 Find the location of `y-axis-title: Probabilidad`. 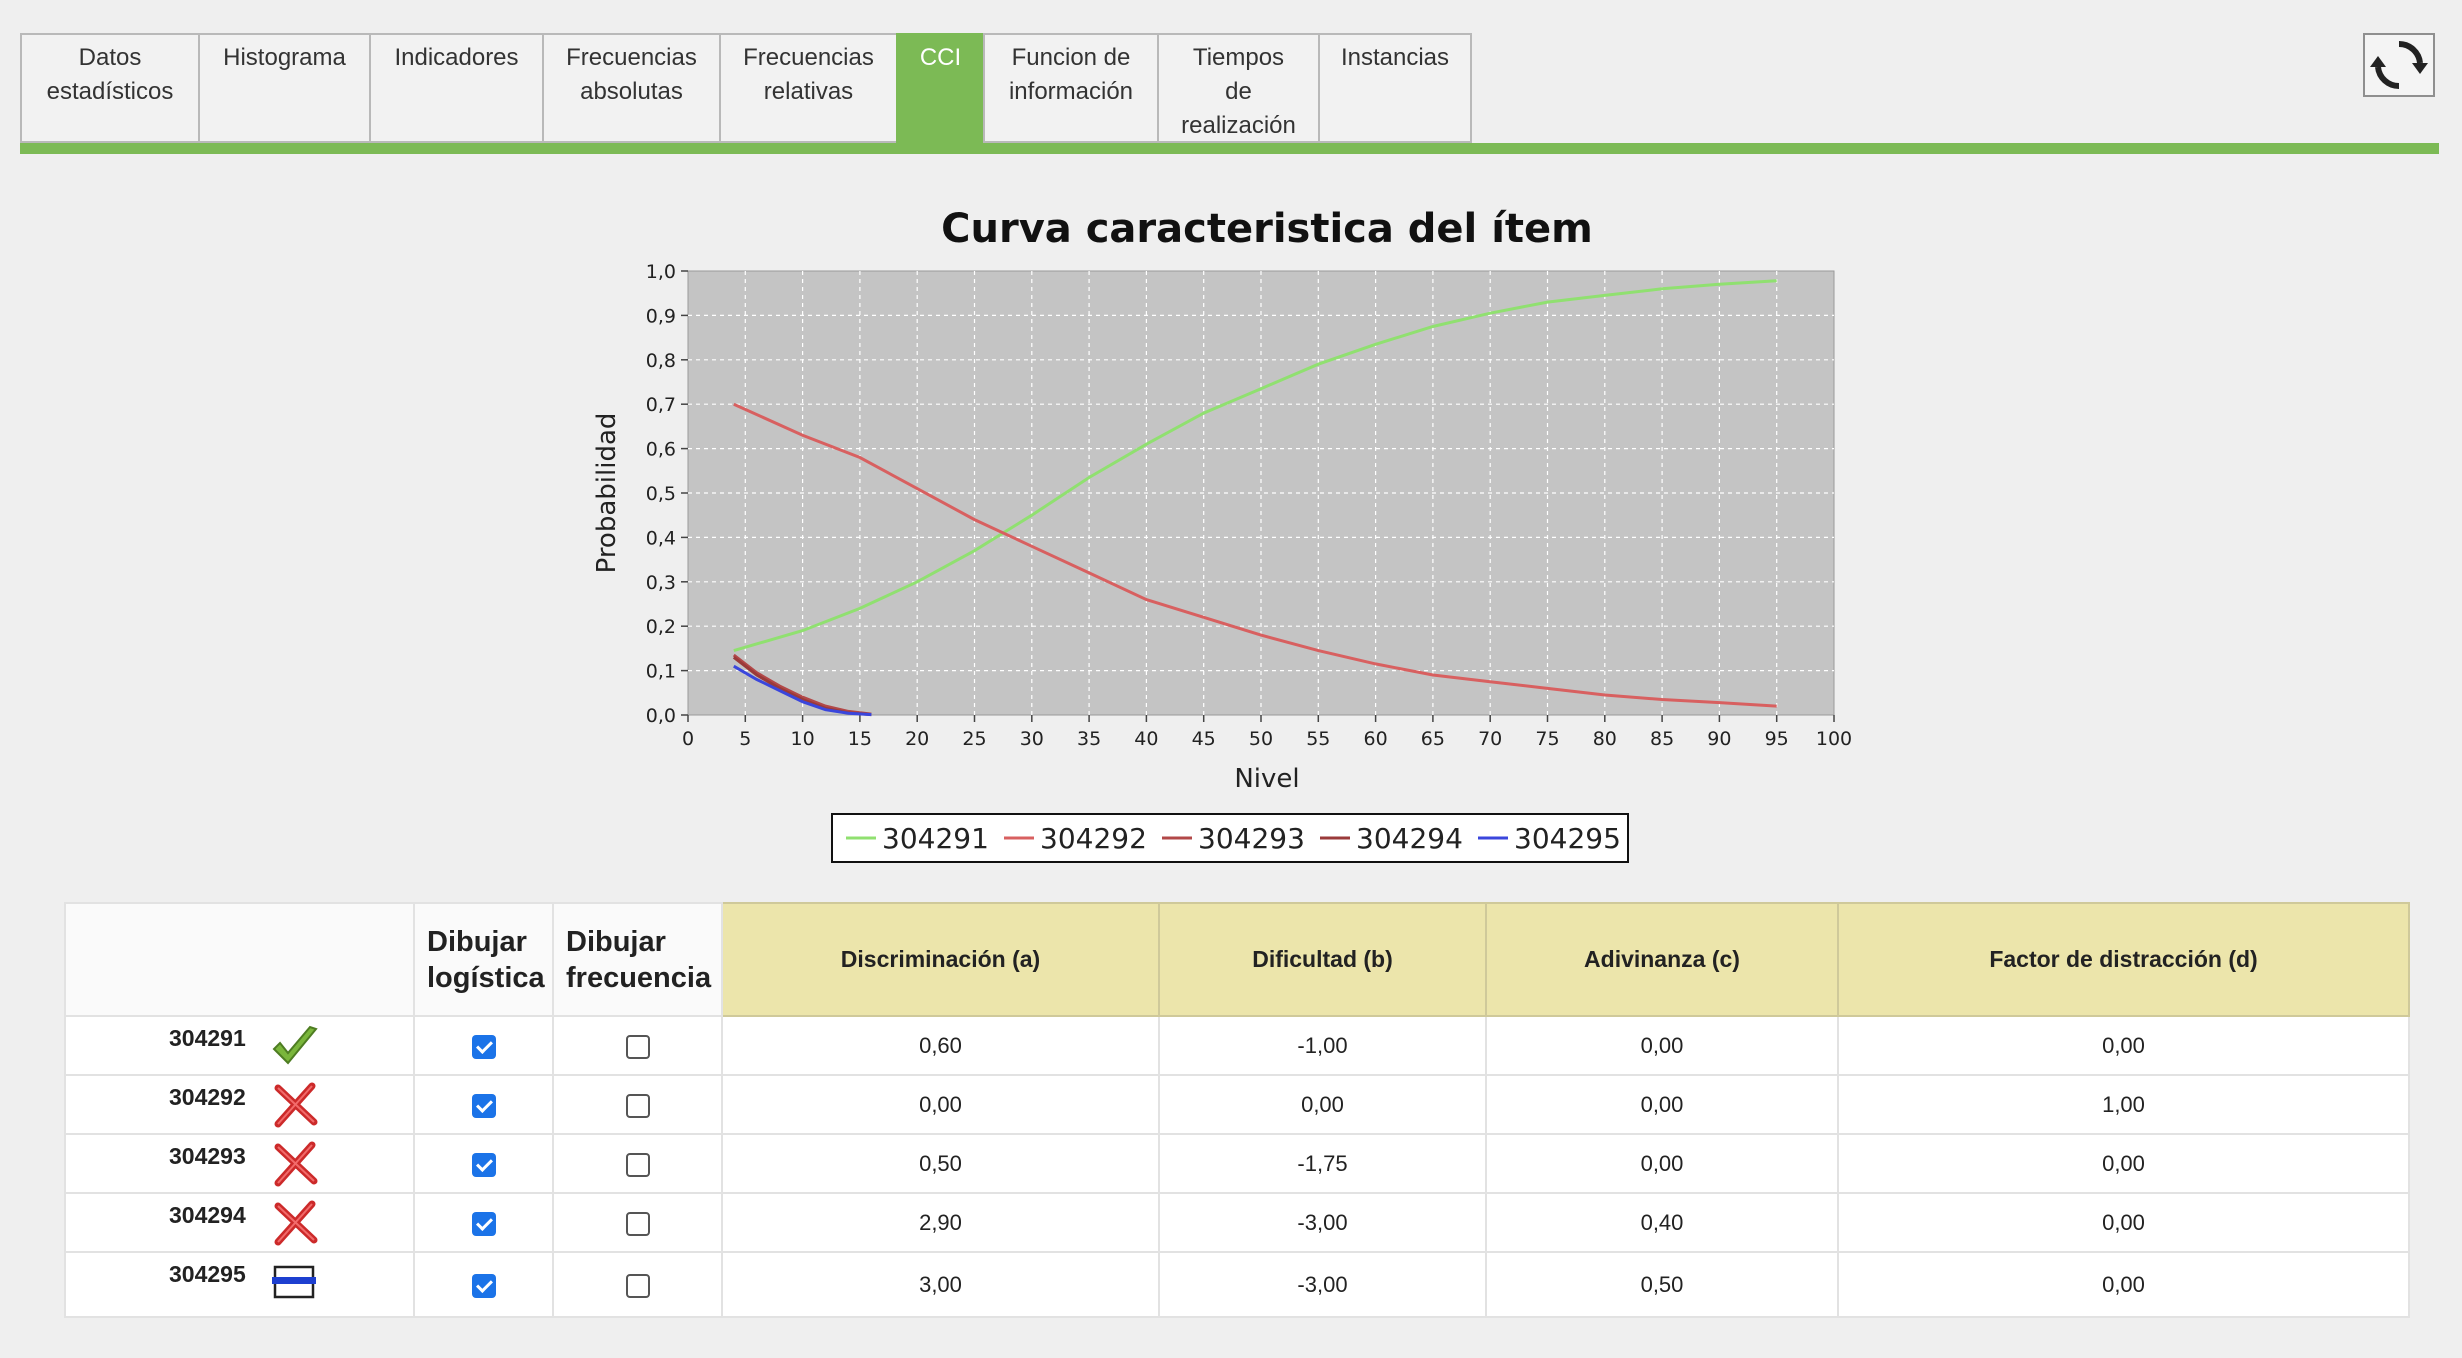

y-axis-title: Probabilidad is located at coordinates (607, 493).